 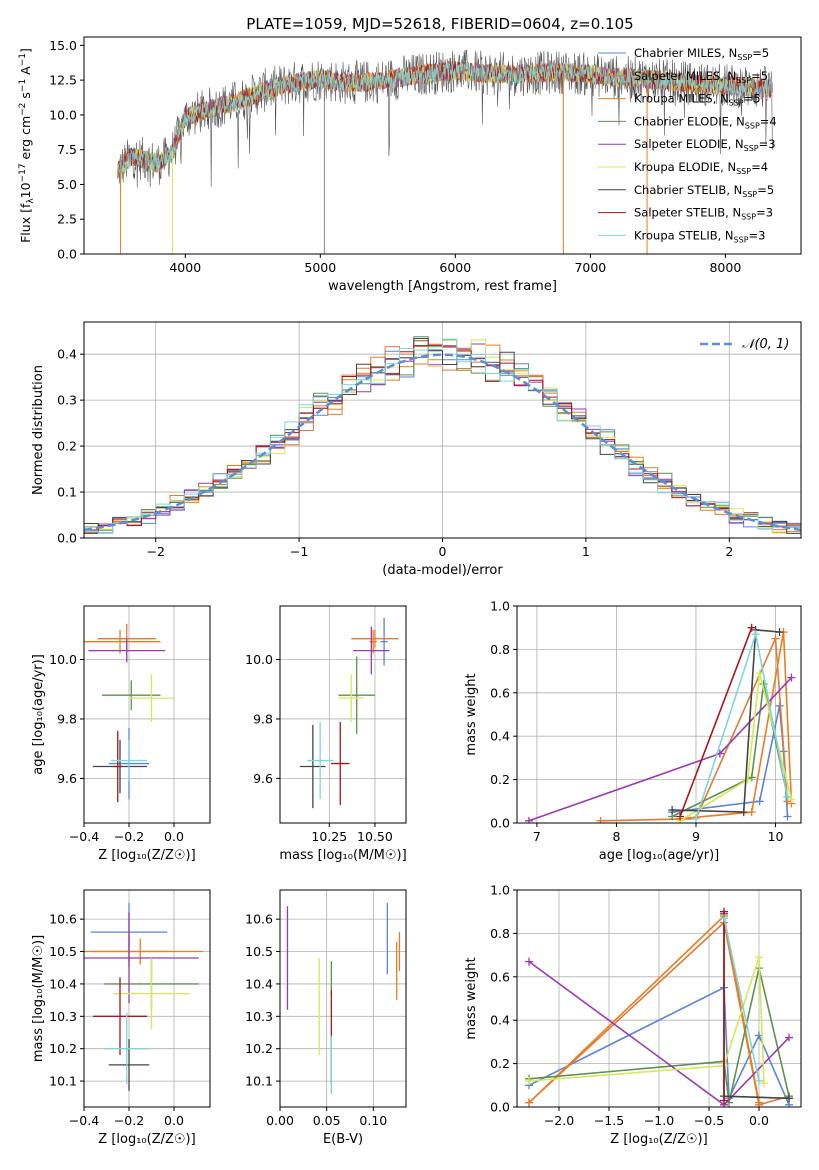 What do you see at coordinates (63, 951) in the screenshot?
I see `mass-vs-Z-ytick-label: 10.5` at bounding box center [63, 951].